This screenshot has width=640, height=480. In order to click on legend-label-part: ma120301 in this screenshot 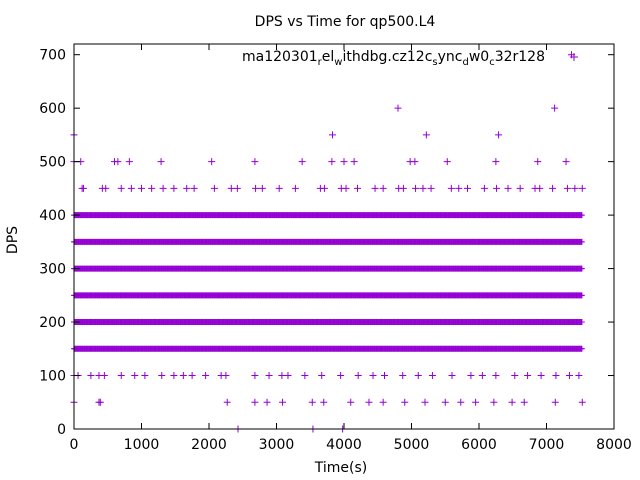, I will do `click(280, 57)`.